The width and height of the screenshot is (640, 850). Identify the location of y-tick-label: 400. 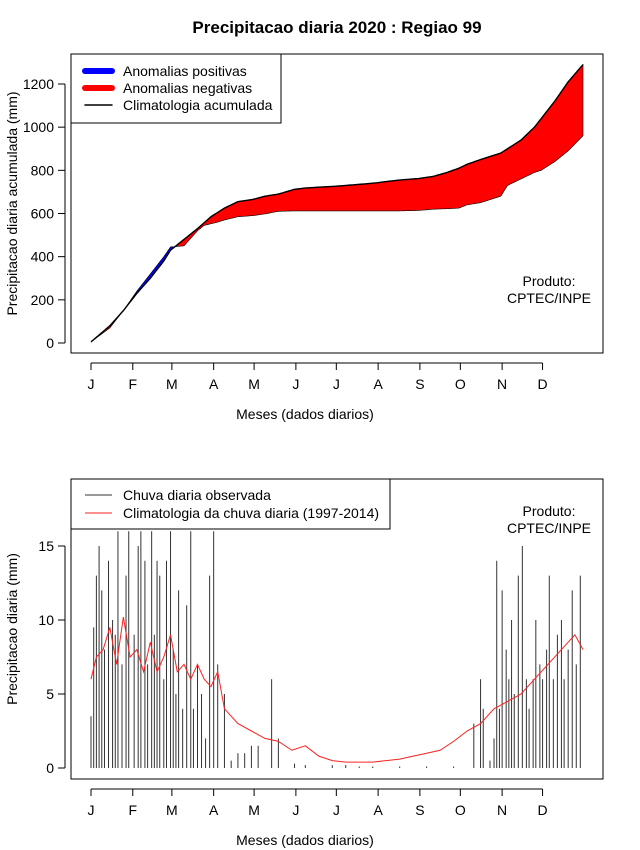
(43, 257).